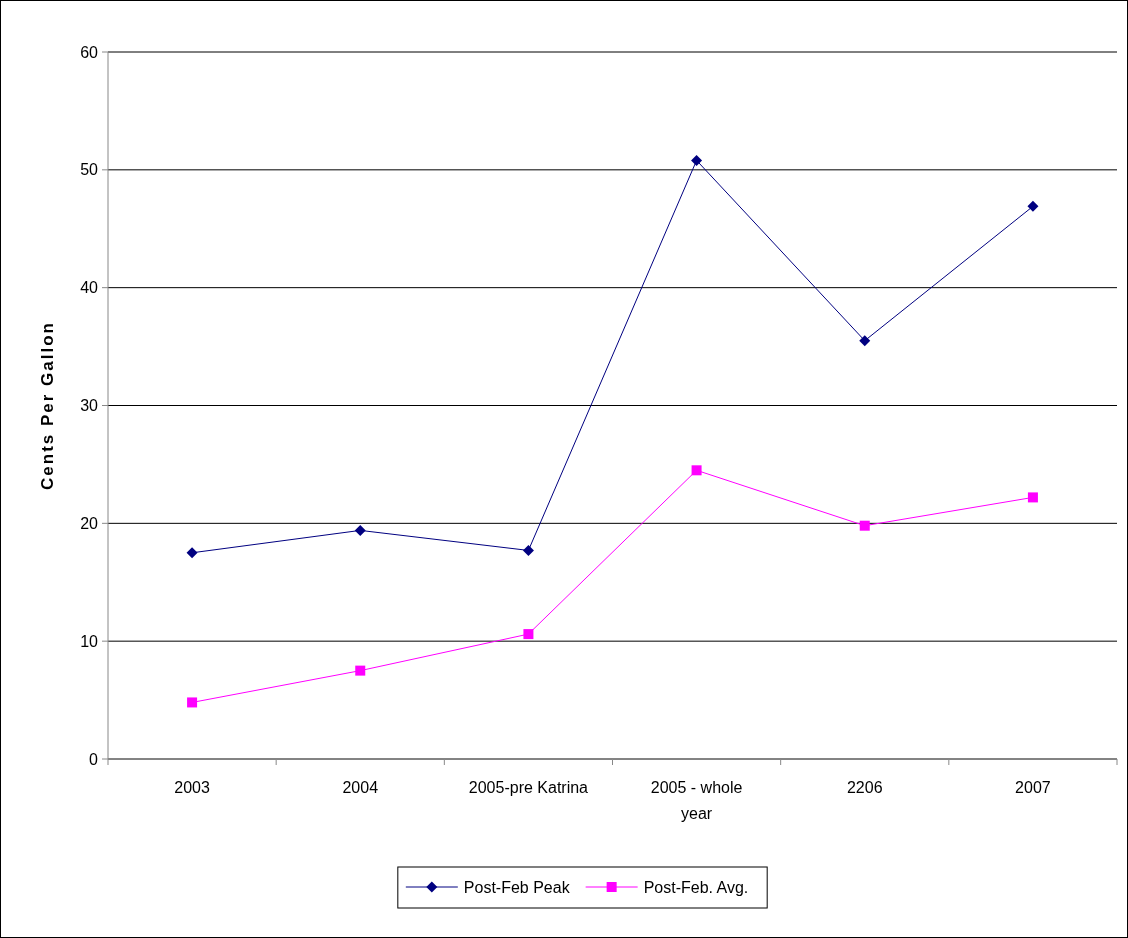 This screenshot has height=938, width=1128. Describe the element at coordinates (696, 887) in the screenshot. I see `legend-label: Post-Feb. Avg.` at that location.